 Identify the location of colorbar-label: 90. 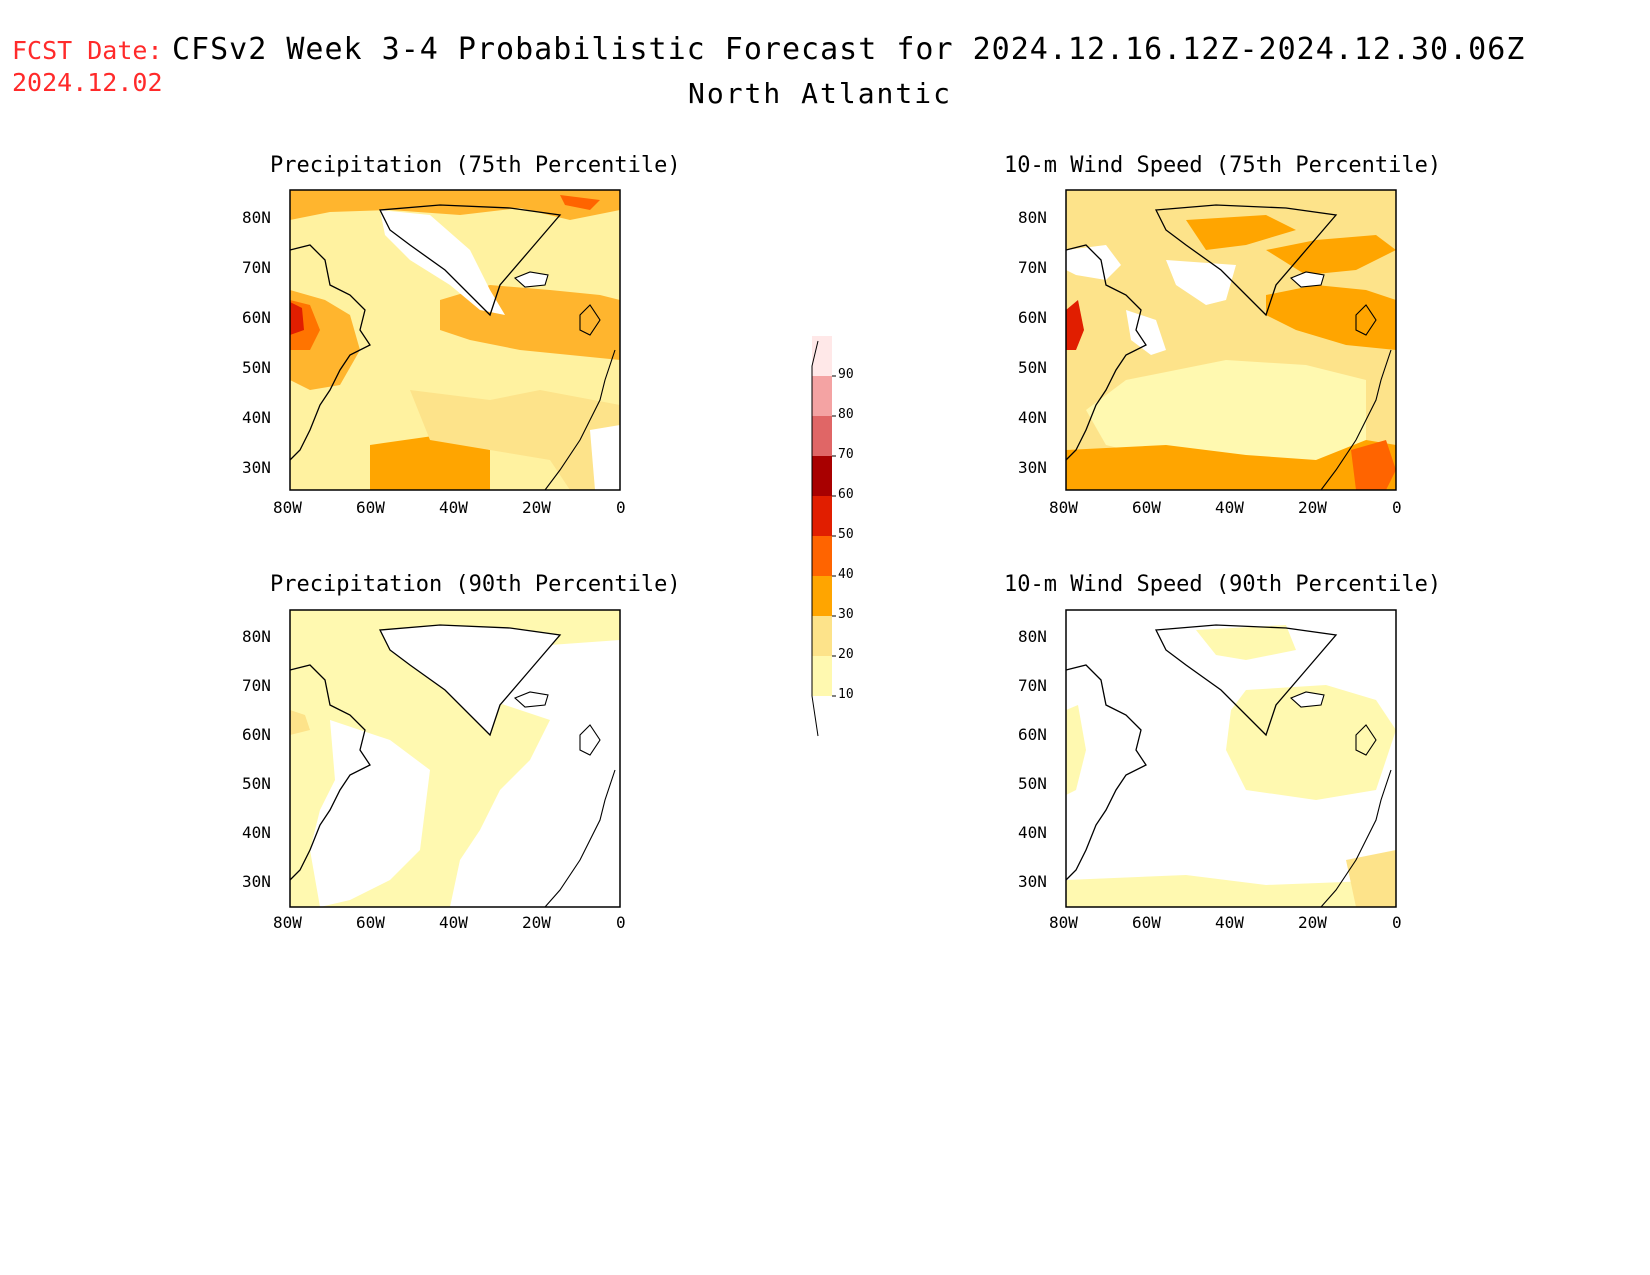
(846, 374).